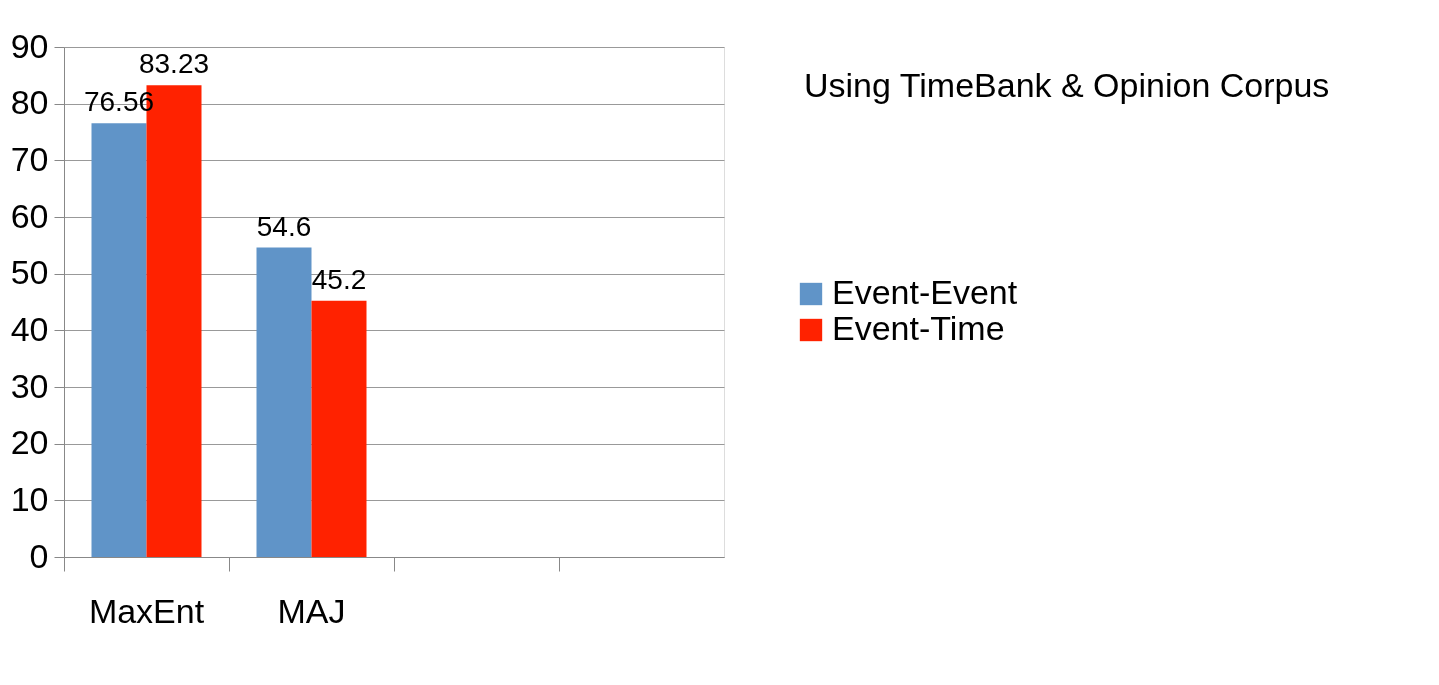 This screenshot has width=1439, height=685. Describe the element at coordinates (918, 328) in the screenshot. I see `legend-label: Event-Time` at that location.